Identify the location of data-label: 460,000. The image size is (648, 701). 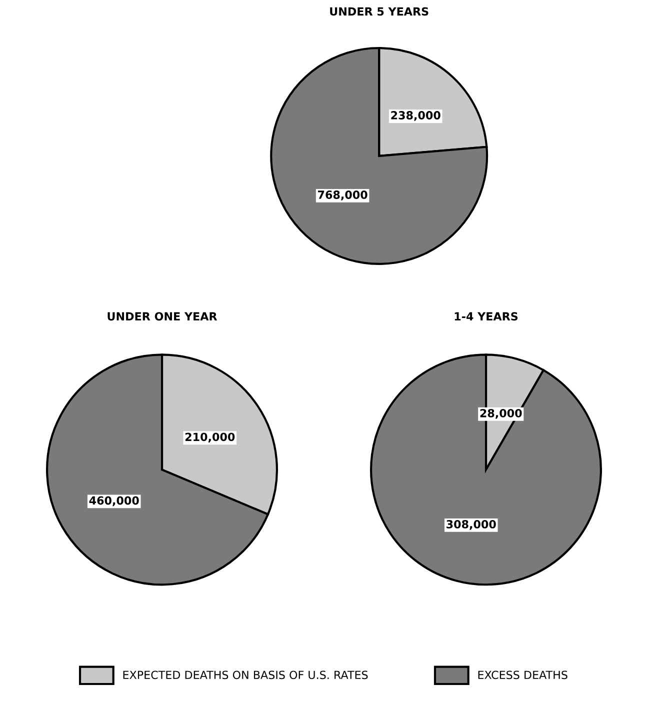
(114, 501).